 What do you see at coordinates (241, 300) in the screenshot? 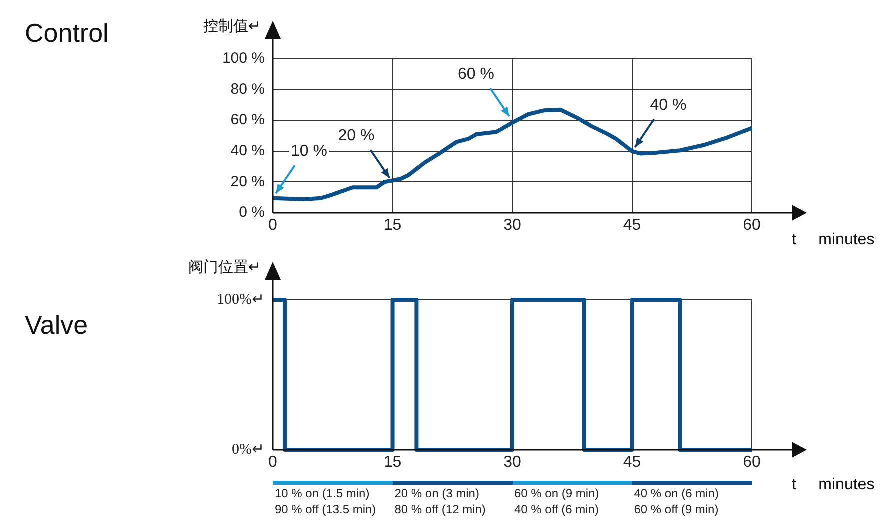
I see `y-tick-label: 100%↵` at bounding box center [241, 300].